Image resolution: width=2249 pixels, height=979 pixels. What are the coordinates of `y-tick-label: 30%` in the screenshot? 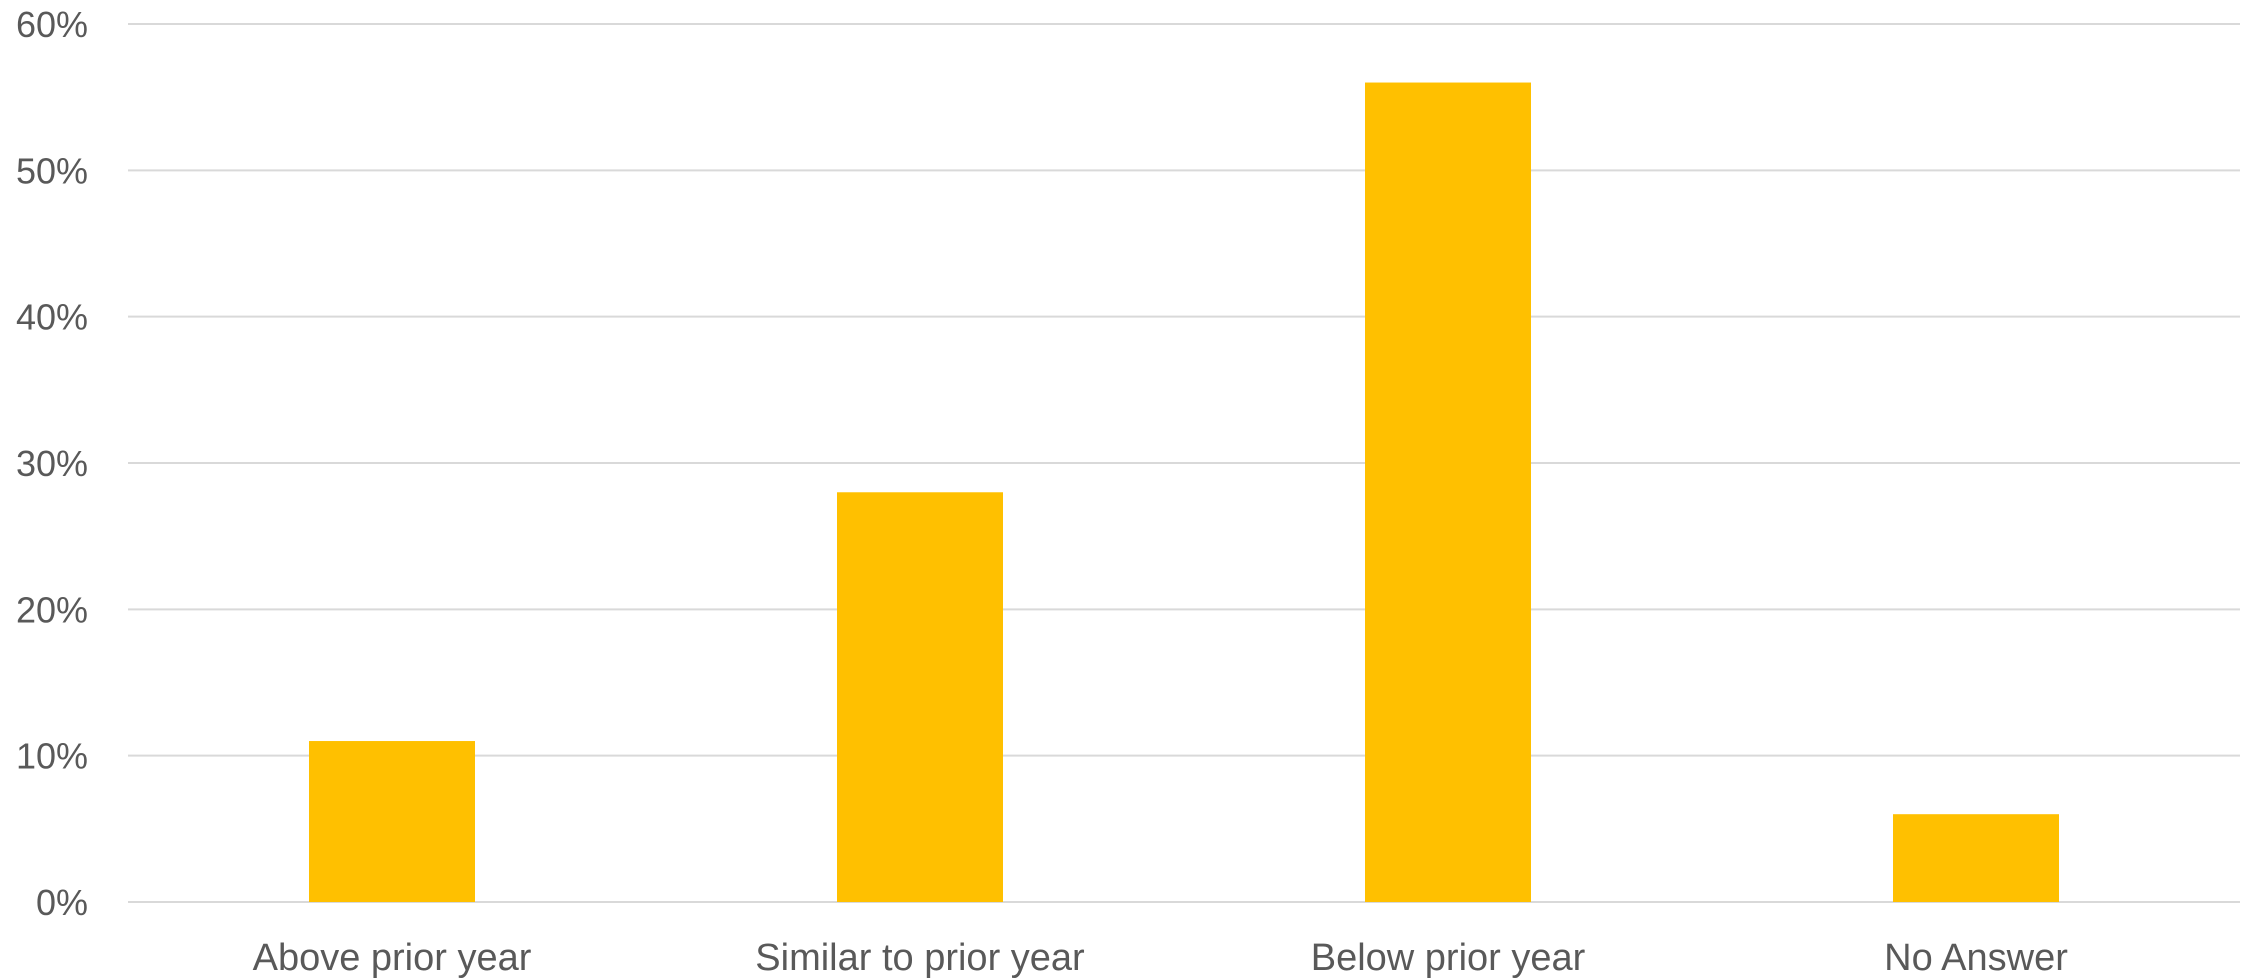 It's located at (52, 463).